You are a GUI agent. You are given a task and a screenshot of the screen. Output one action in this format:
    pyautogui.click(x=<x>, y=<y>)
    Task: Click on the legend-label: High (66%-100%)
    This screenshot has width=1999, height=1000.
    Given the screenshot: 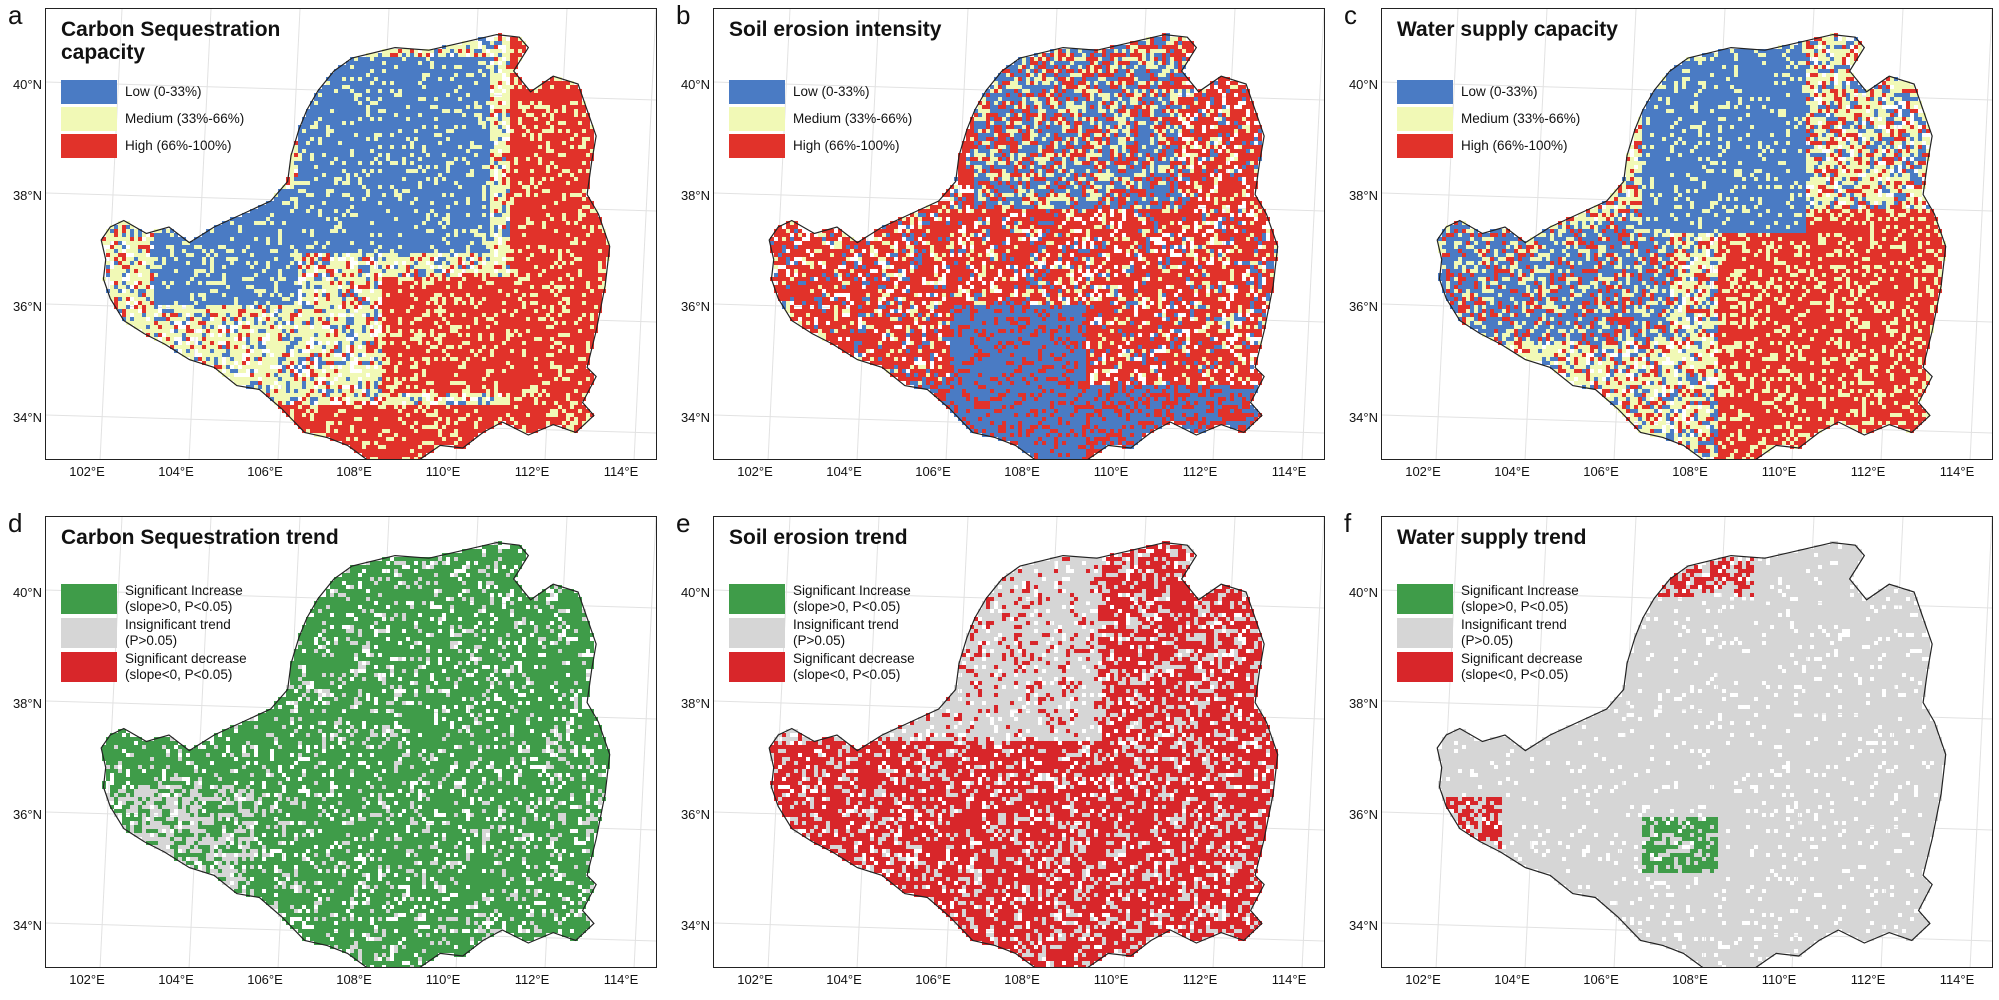 What is the action you would take?
    pyautogui.click(x=178, y=145)
    